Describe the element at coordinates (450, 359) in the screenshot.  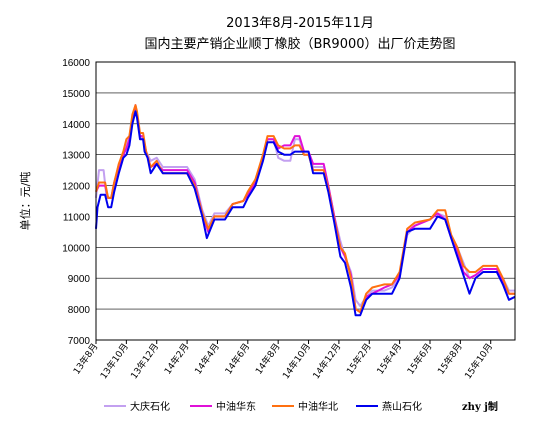
I see `x-tick-label: 15年8月` at that location.